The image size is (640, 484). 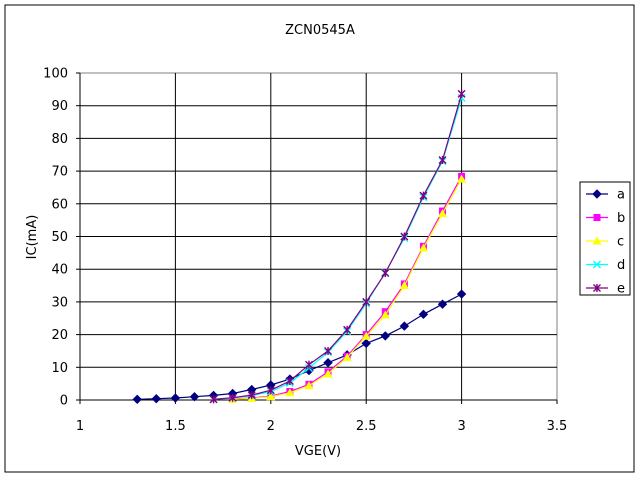 I want to click on y-tick-label: 40, so click(x=59, y=270).